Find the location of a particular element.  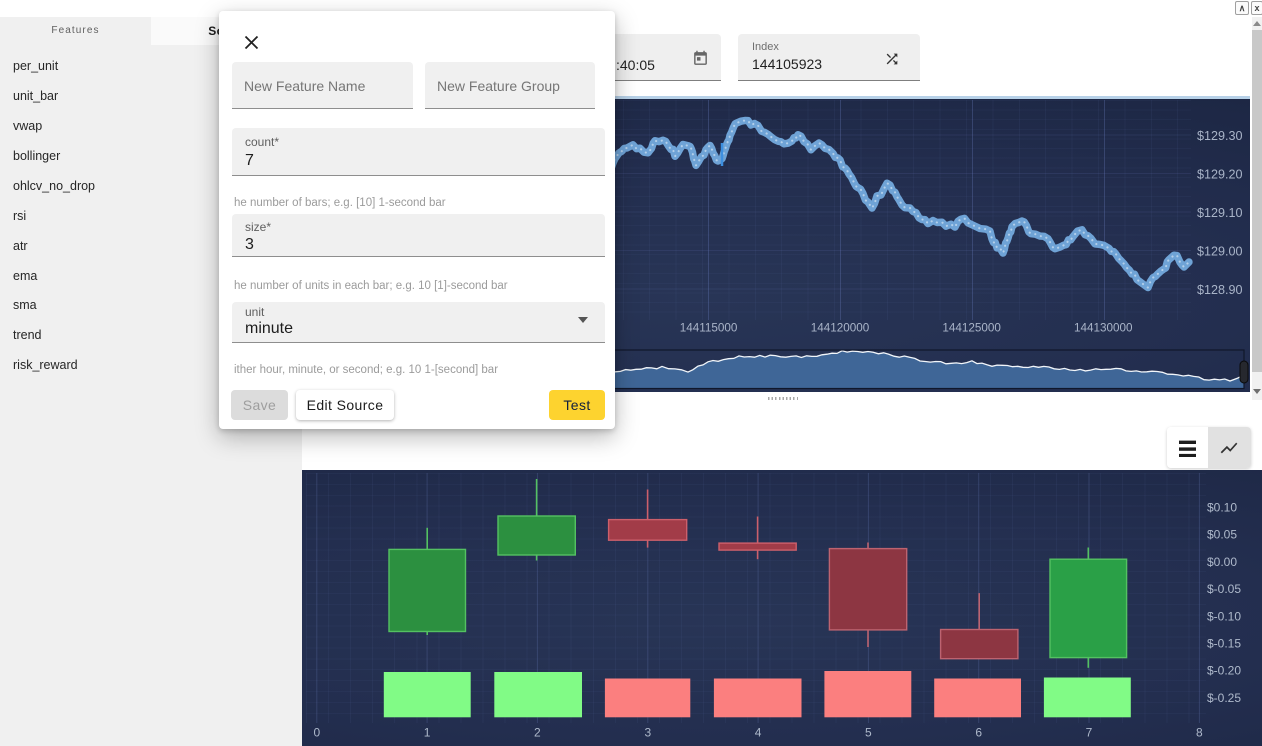

svg-text: $-0.10 is located at coordinates (1224, 616).